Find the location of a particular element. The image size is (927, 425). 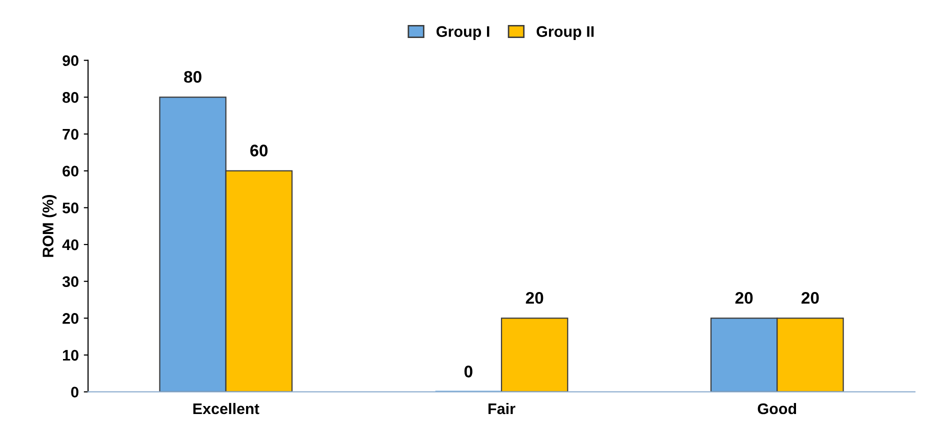

y-tick-label: 90 is located at coordinates (70, 60).